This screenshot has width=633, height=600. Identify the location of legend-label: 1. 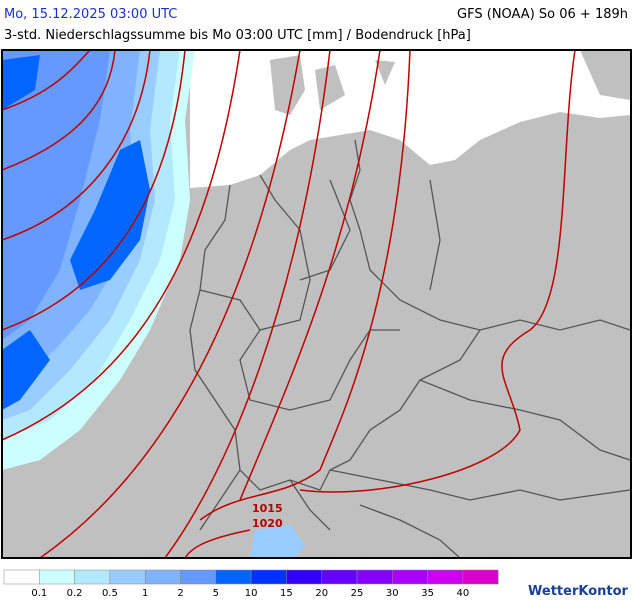
(145, 593).